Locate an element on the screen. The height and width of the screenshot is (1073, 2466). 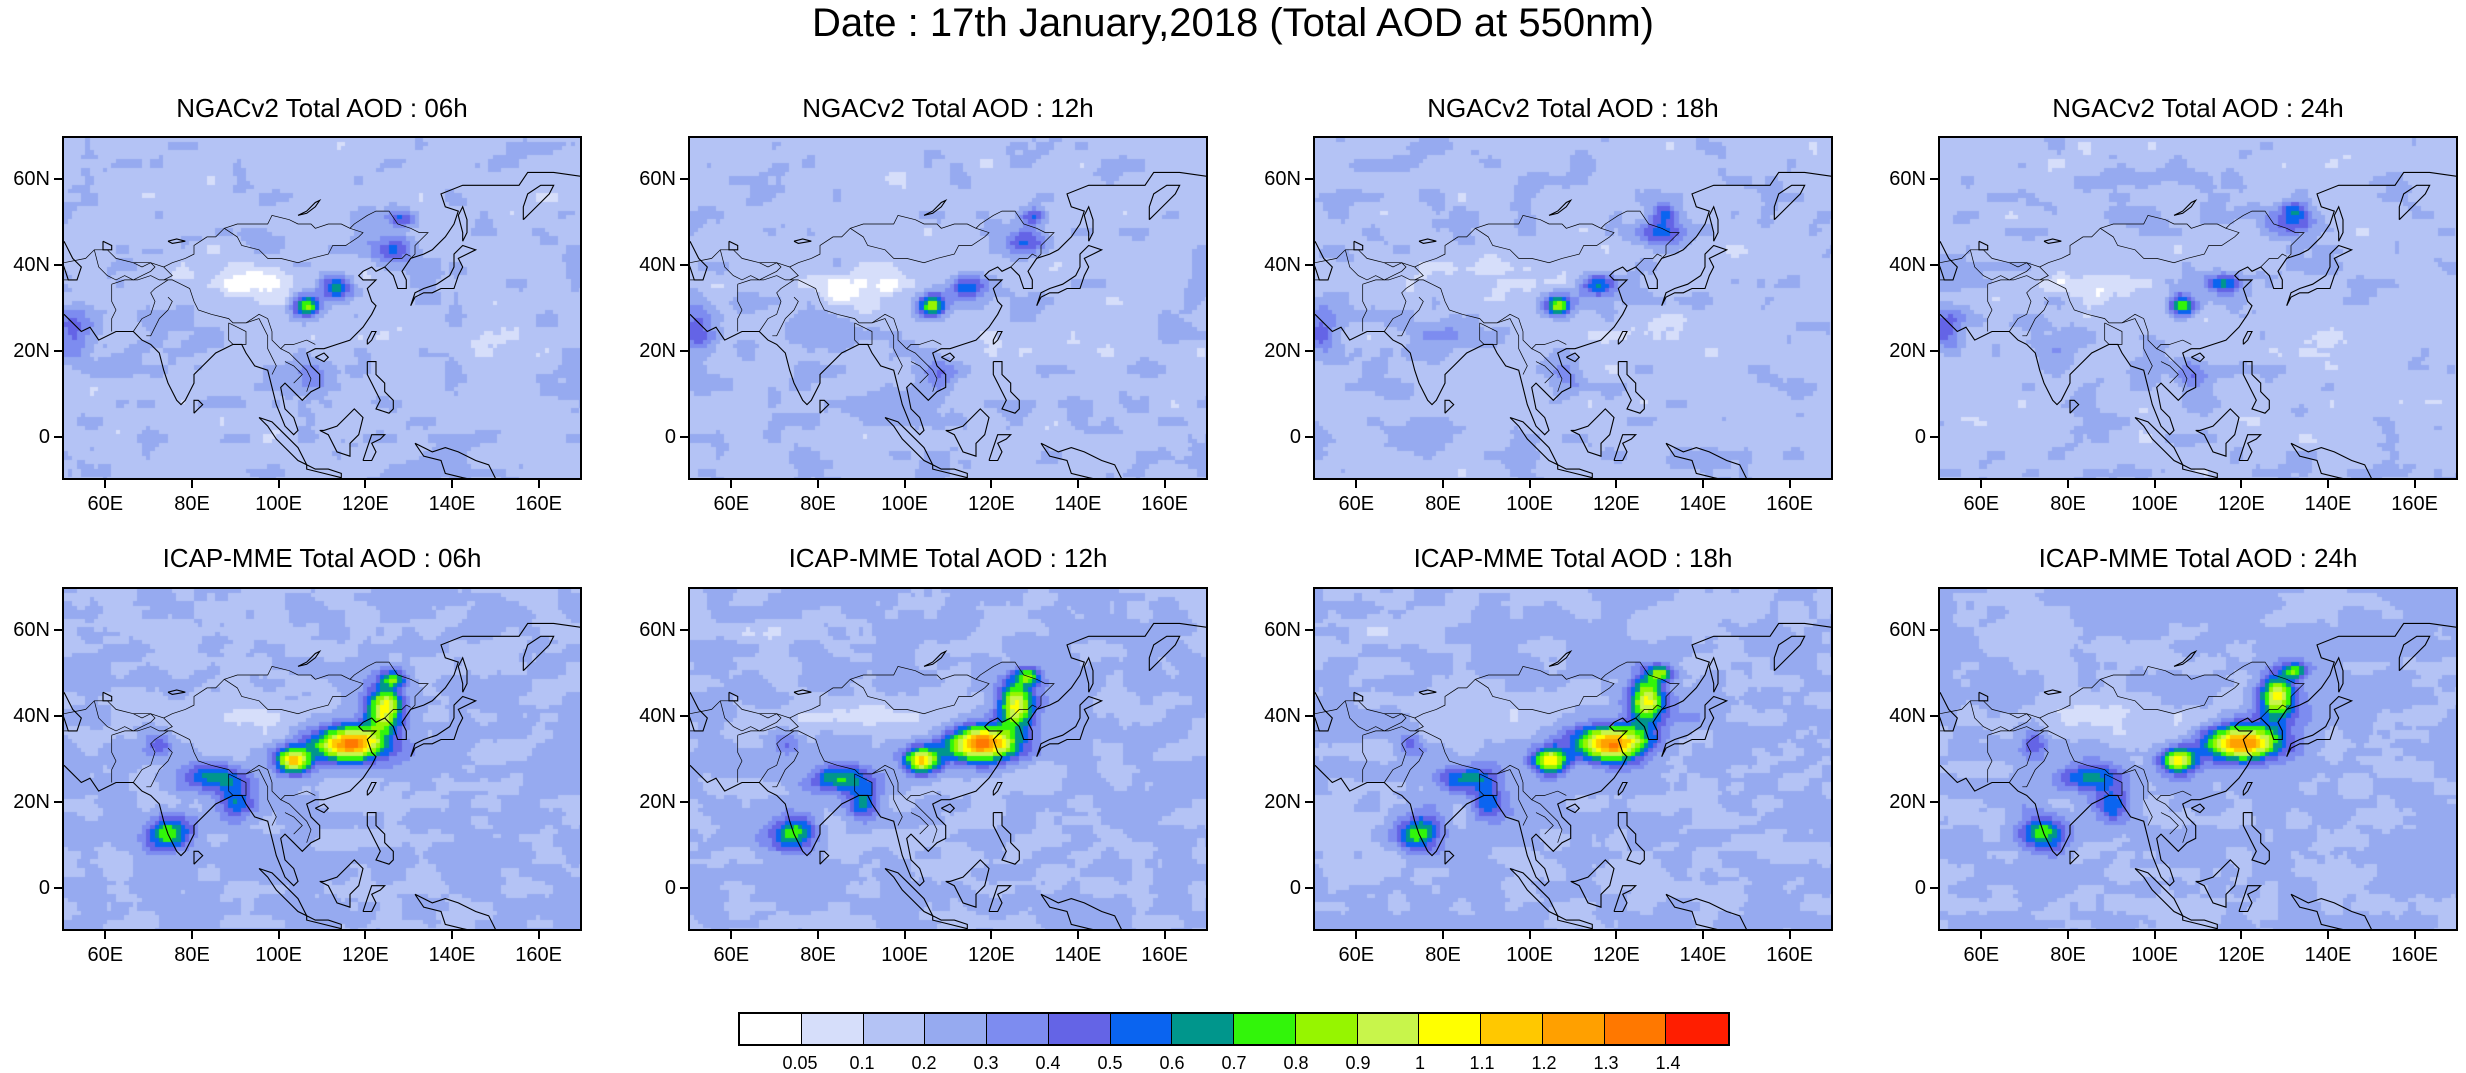
latitude-tick-label: 20N is located at coordinates (31, 351).